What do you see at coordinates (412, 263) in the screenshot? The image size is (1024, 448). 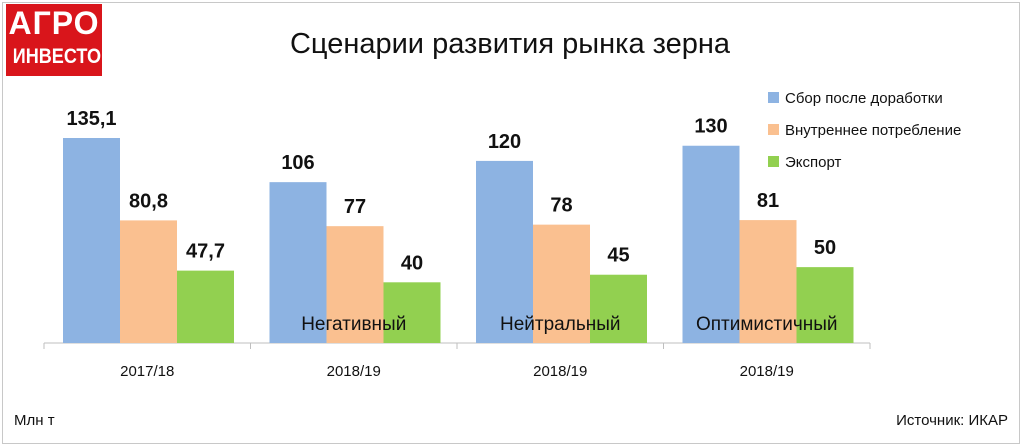 I see `data-label: 40` at bounding box center [412, 263].